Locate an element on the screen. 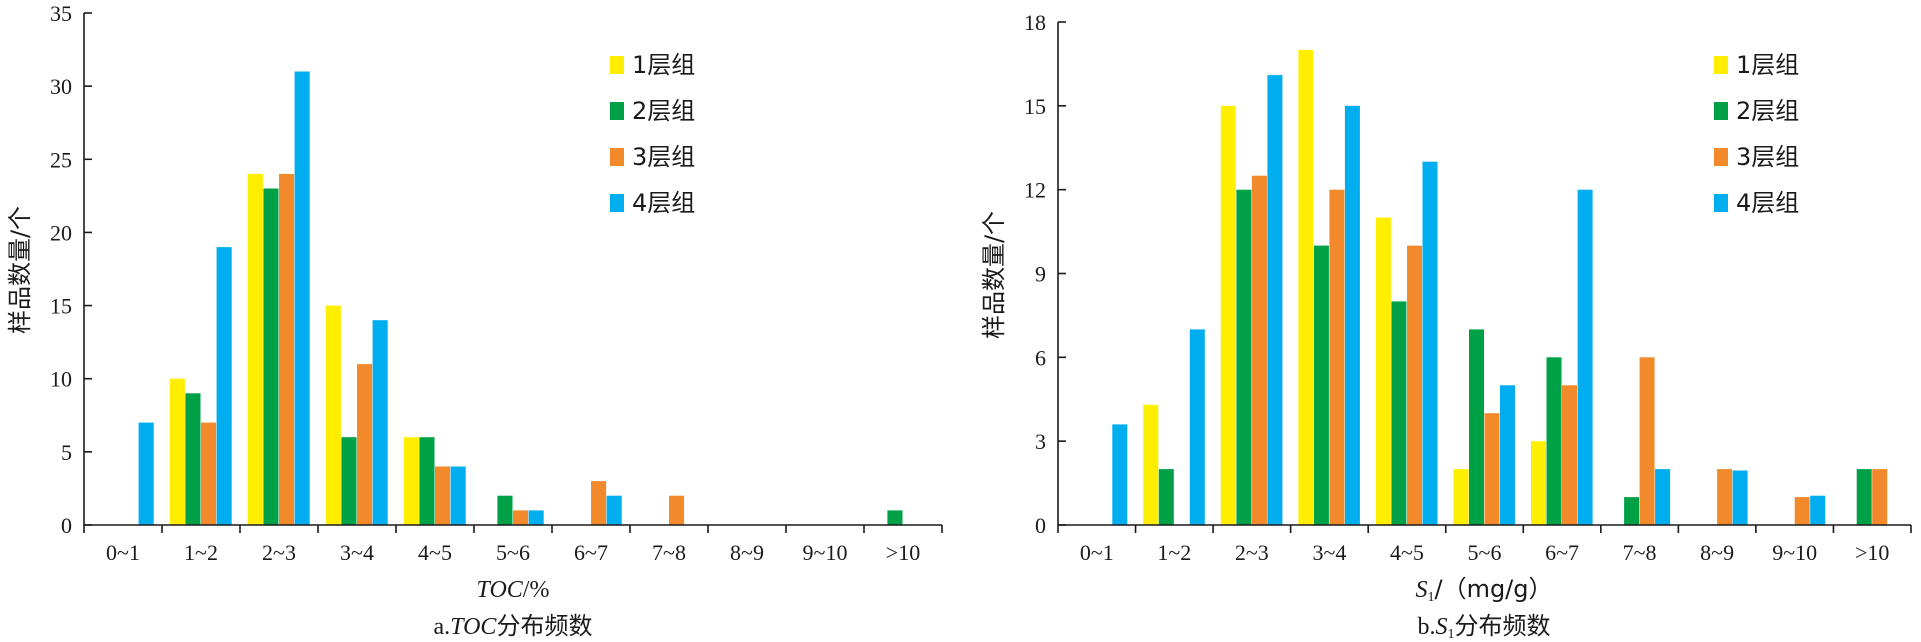  legend-label: 2层组 is located at coordinates (1767, 111).